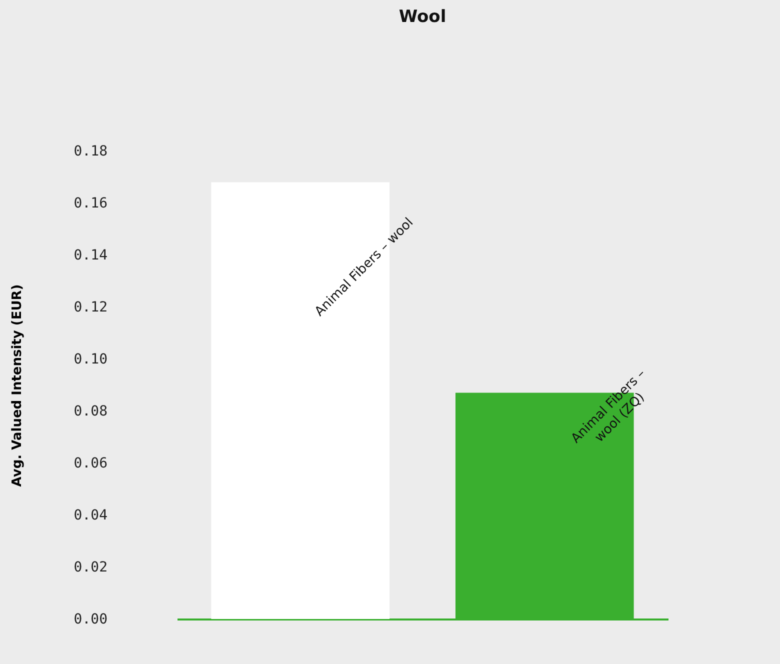  I want to click on y-tick-label: 0.04, so click(91, 516).